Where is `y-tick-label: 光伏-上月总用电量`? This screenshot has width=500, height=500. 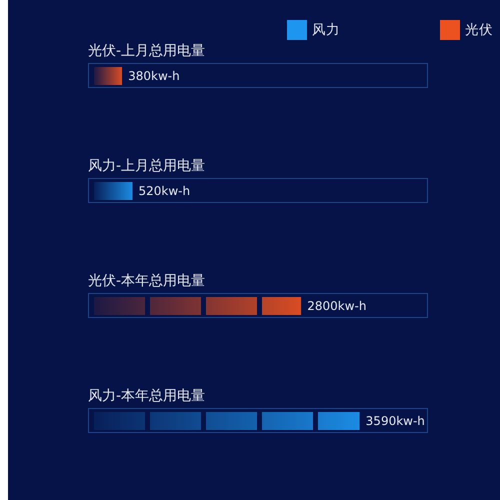 y-tick-label: 光伏-上月总用电量 is located at coordinates (147, 51).